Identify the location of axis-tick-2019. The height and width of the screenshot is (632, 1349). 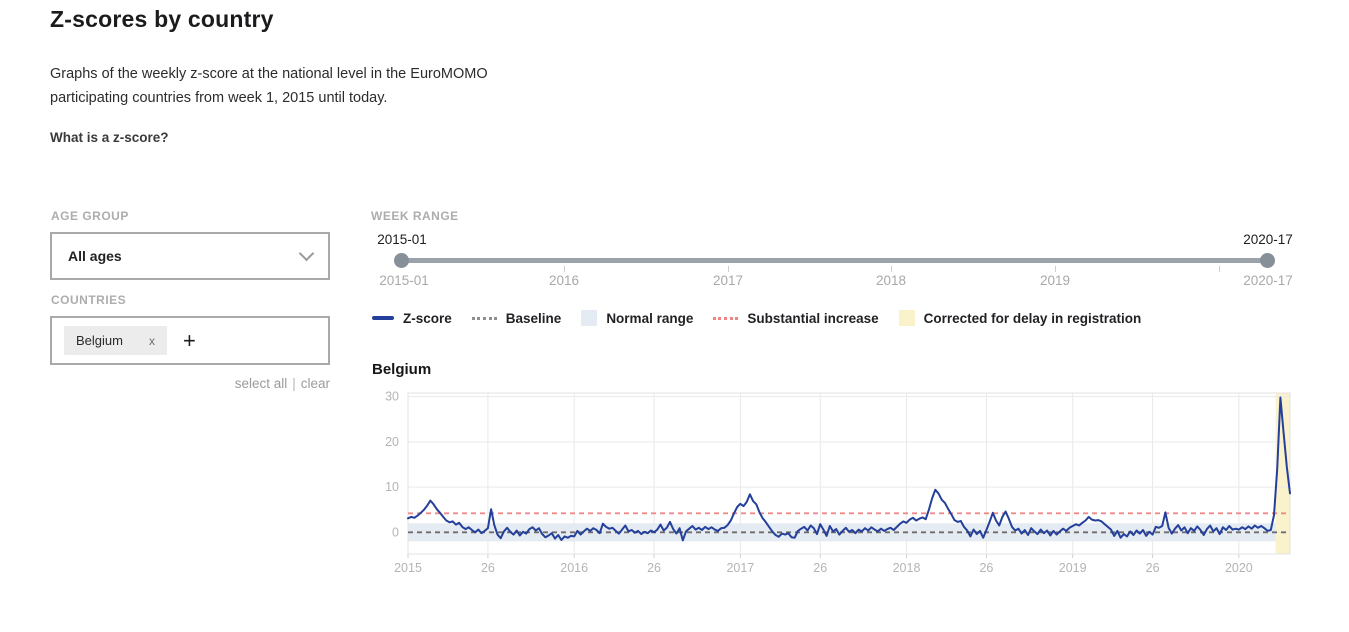
(1055, 269).